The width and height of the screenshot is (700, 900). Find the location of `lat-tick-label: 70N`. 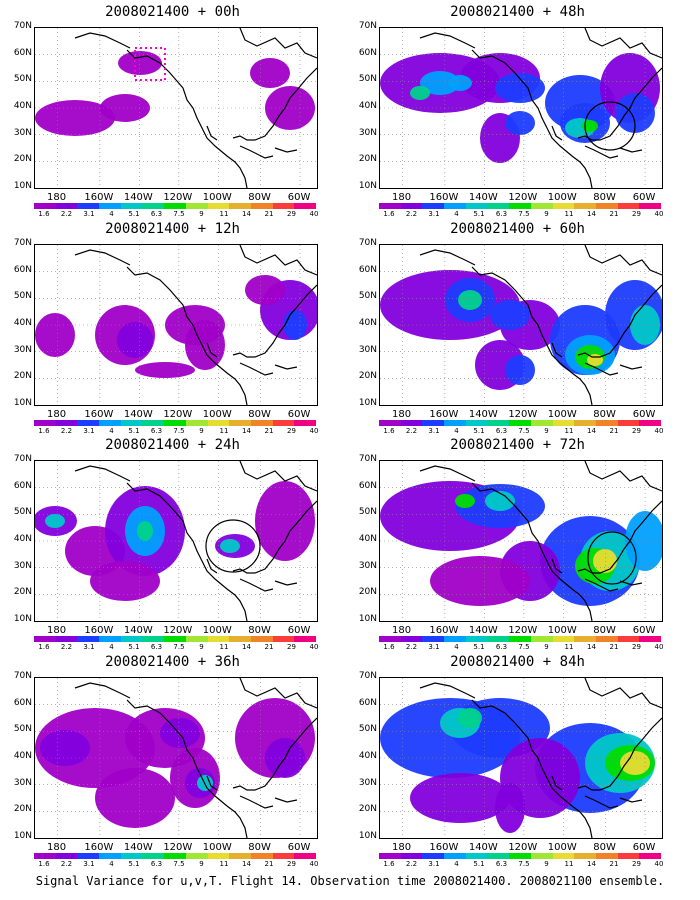

lat-tick-label: 70N is located at coordinates (22, 243).